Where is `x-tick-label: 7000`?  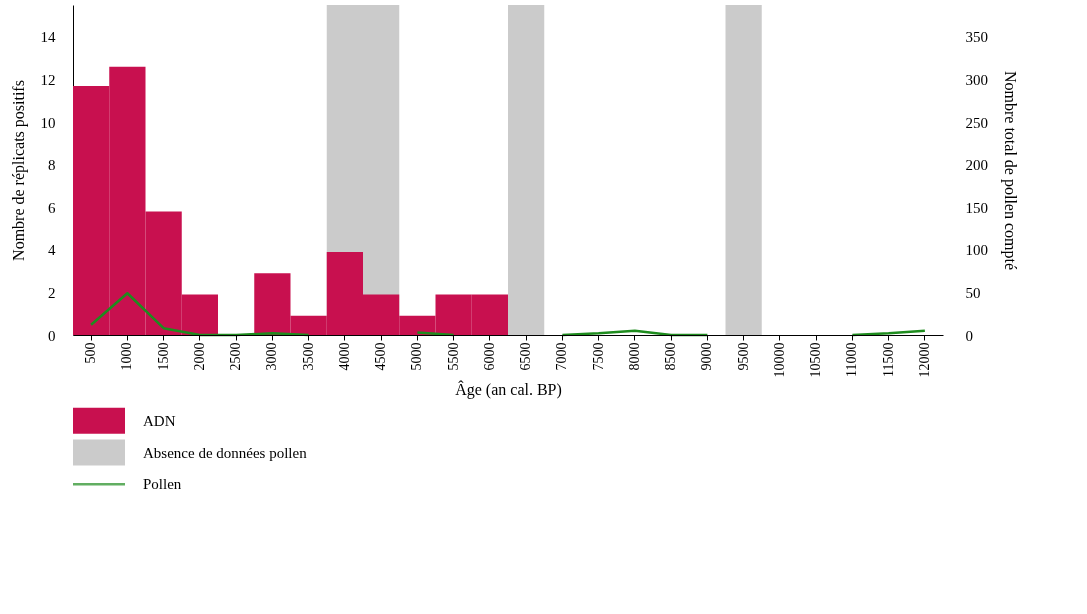
x-tick-label: 7000 is located at coordinates (562, 356).